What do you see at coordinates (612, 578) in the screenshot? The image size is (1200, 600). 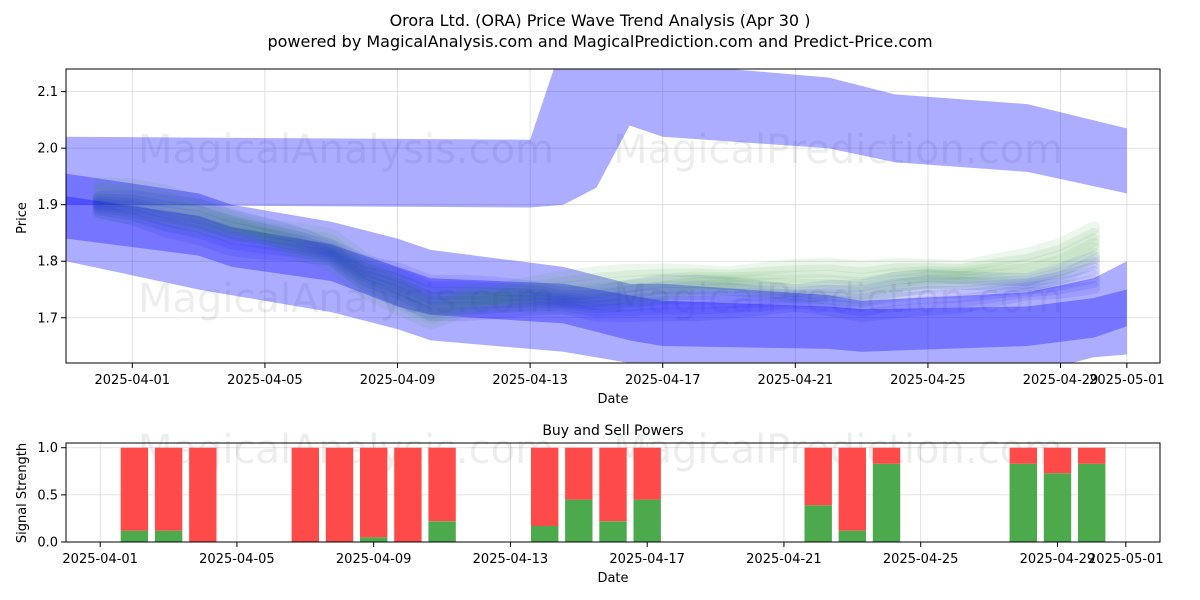 I see `bottom-x-axis-label: Date` at bounding box center [612, 578].